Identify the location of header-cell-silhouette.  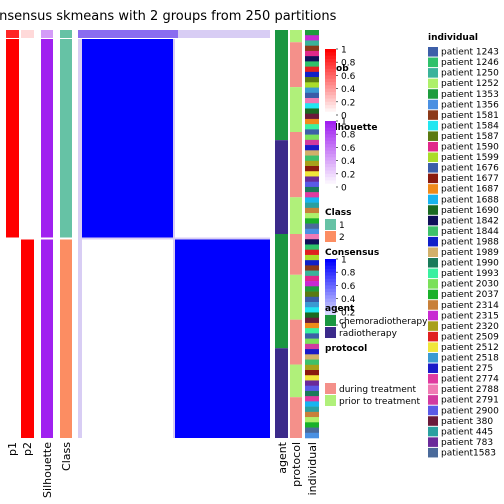
(47, 34).